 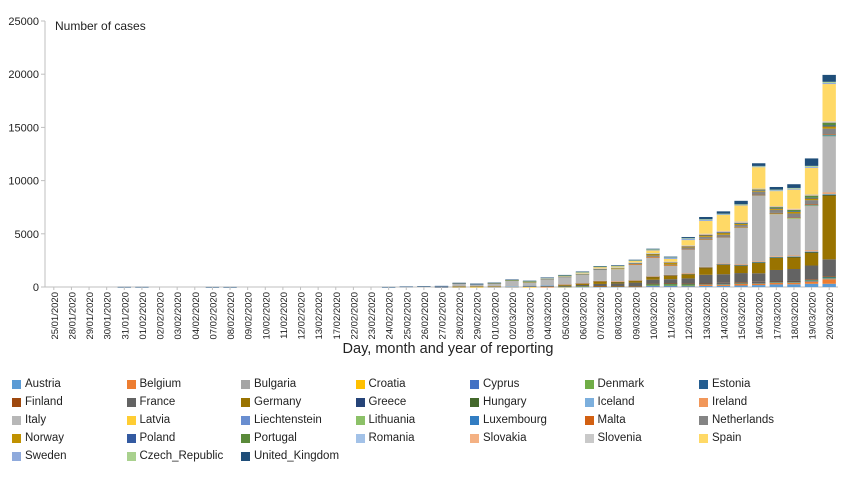 What do you see at coordinates (756, 420) in the screenshot?
I see `legend-entry: Netherlands` at bounding box center [756, 420].